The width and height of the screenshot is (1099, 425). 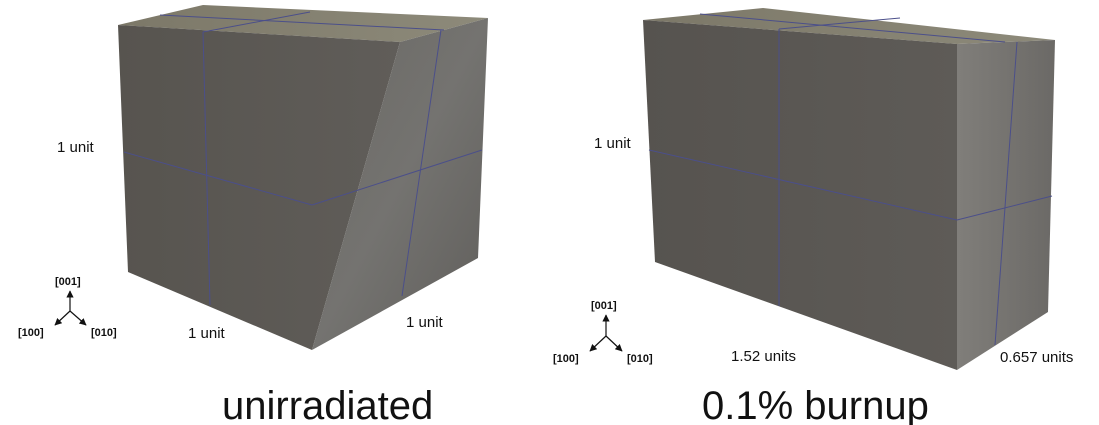 I want to click on axis-triad-left: [001] [100] [010], so click(x=67, y=307).